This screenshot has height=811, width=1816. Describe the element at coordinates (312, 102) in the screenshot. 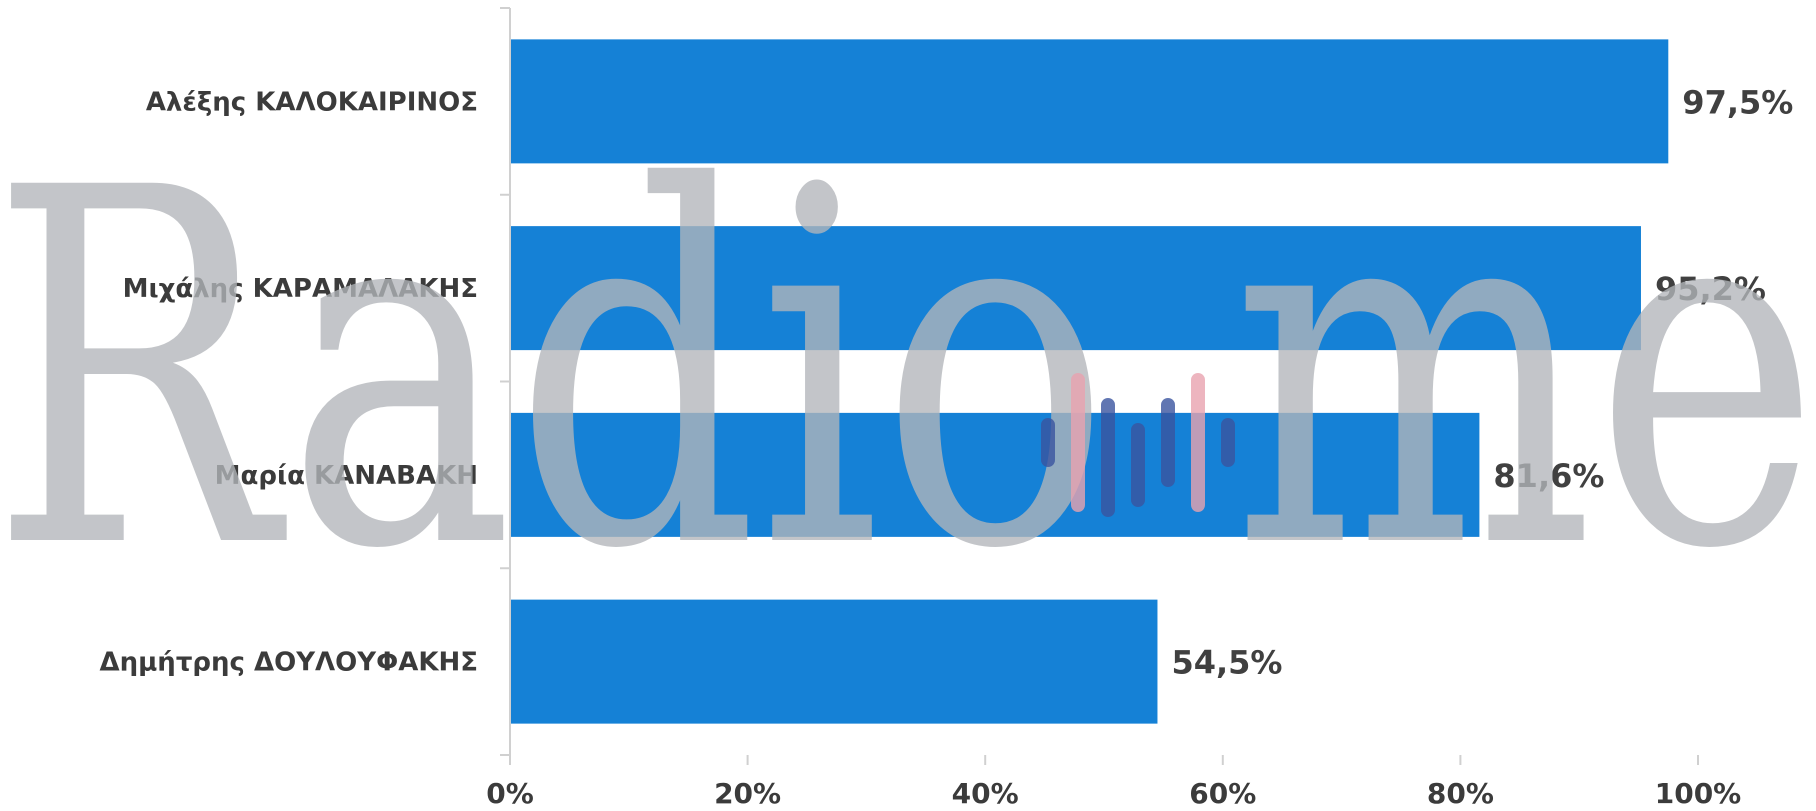

I see `category-label: Αλέξης ΚΑΛΟΚΑΙΡΙΝΟΣ` at that location.